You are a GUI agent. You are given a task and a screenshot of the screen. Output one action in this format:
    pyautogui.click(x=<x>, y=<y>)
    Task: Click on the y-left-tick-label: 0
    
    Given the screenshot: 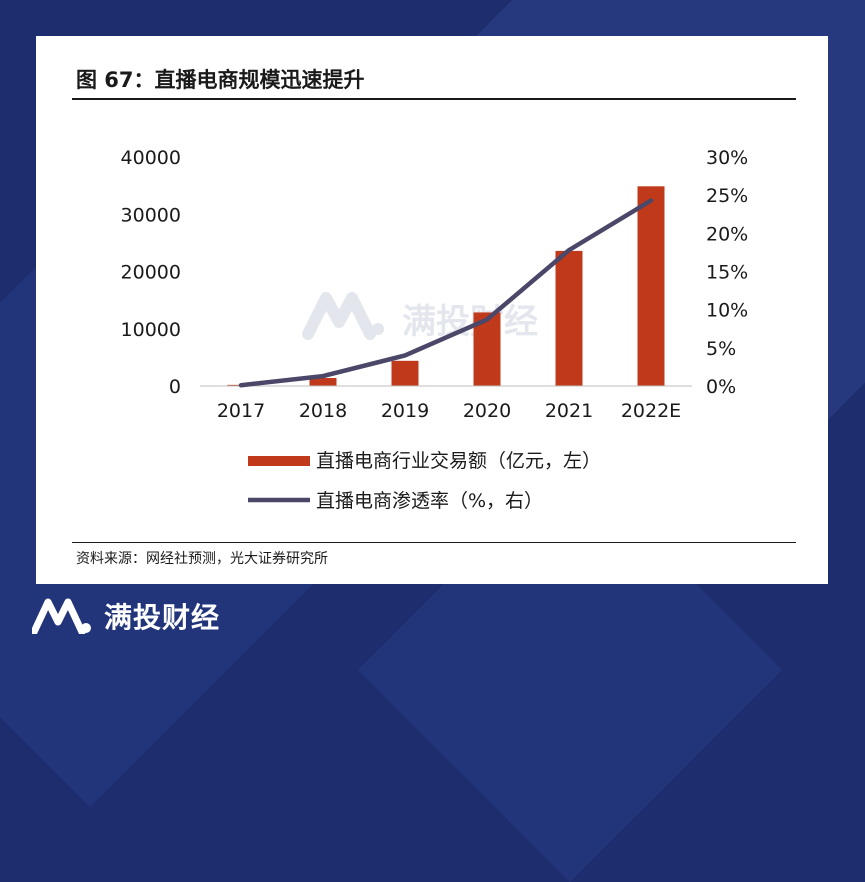 What is the action you would take?
    pyautogui.click(x=175, y=387)
    